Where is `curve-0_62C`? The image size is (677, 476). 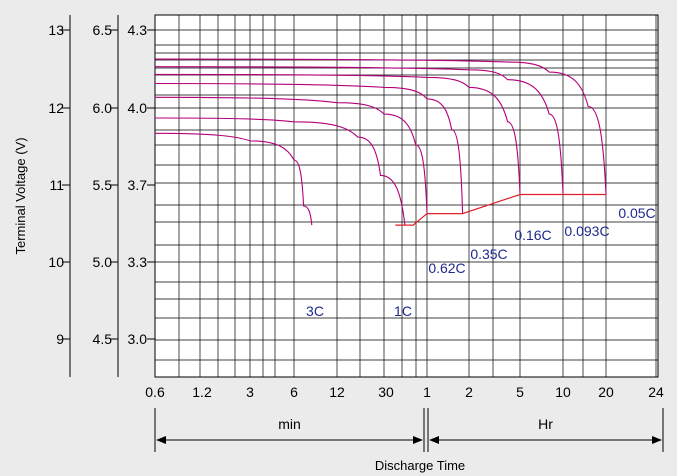 curve-0_62C is located at coordinates (291, 155).